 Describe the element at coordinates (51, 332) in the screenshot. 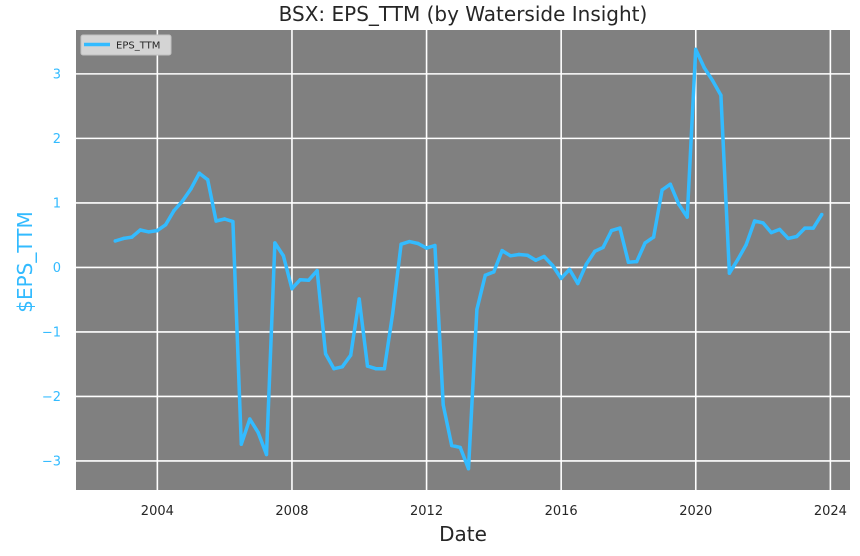

I see `y-tick-label: −1` at that location.